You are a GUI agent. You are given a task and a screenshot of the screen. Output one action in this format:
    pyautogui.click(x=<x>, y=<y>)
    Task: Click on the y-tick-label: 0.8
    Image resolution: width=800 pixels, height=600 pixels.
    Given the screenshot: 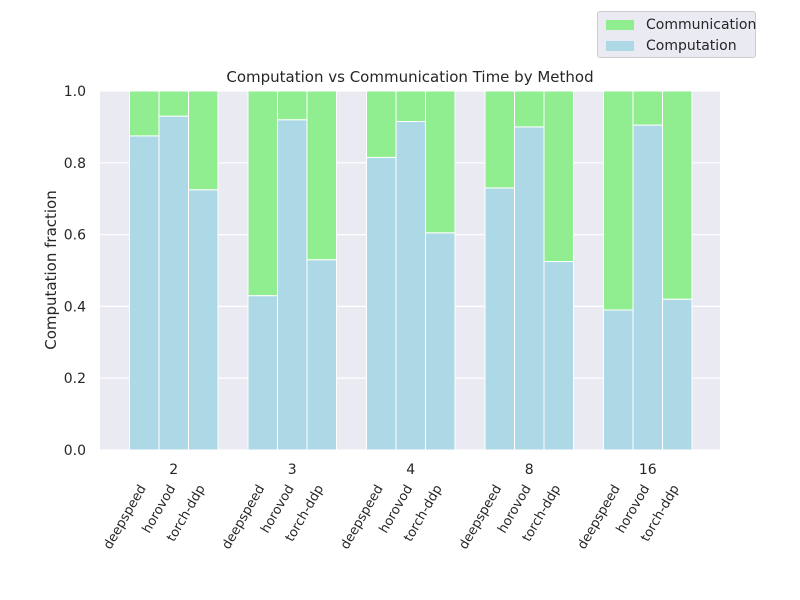 What is the action you would take?
    pyautogui.click(x=75, y=164)
    